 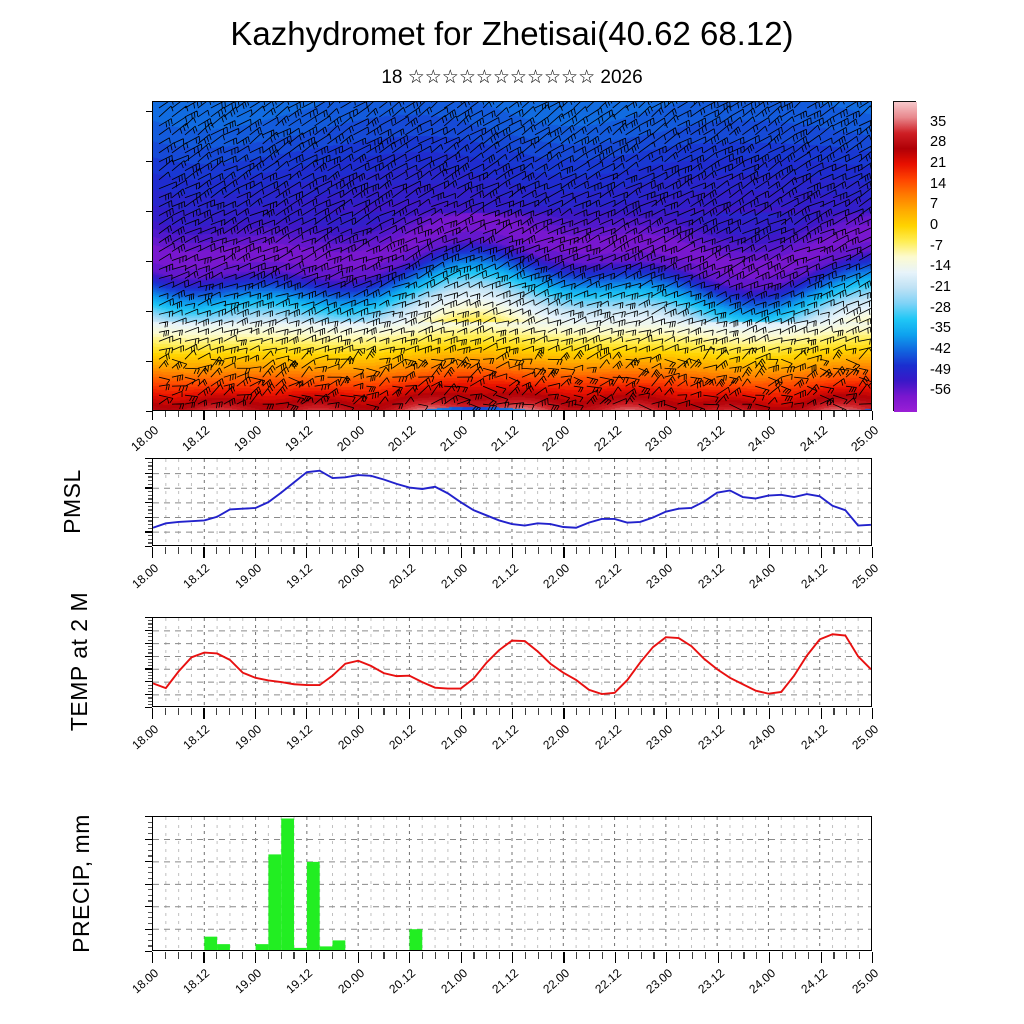 I want to click on x-axis-label: 19.00, so click(x=248, y=439).